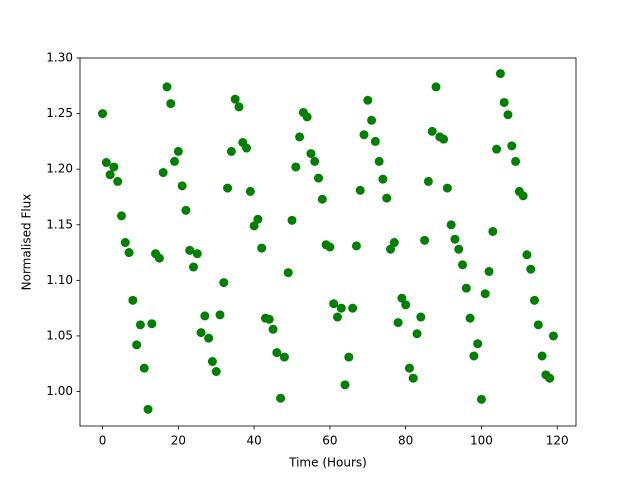 The width and height of the screenshot is (640, 480). What do you see at coordinates (27, 242) in the screenshot?
I see `y-axis-label: Normalised Flux` at bounding box center [27, 242].